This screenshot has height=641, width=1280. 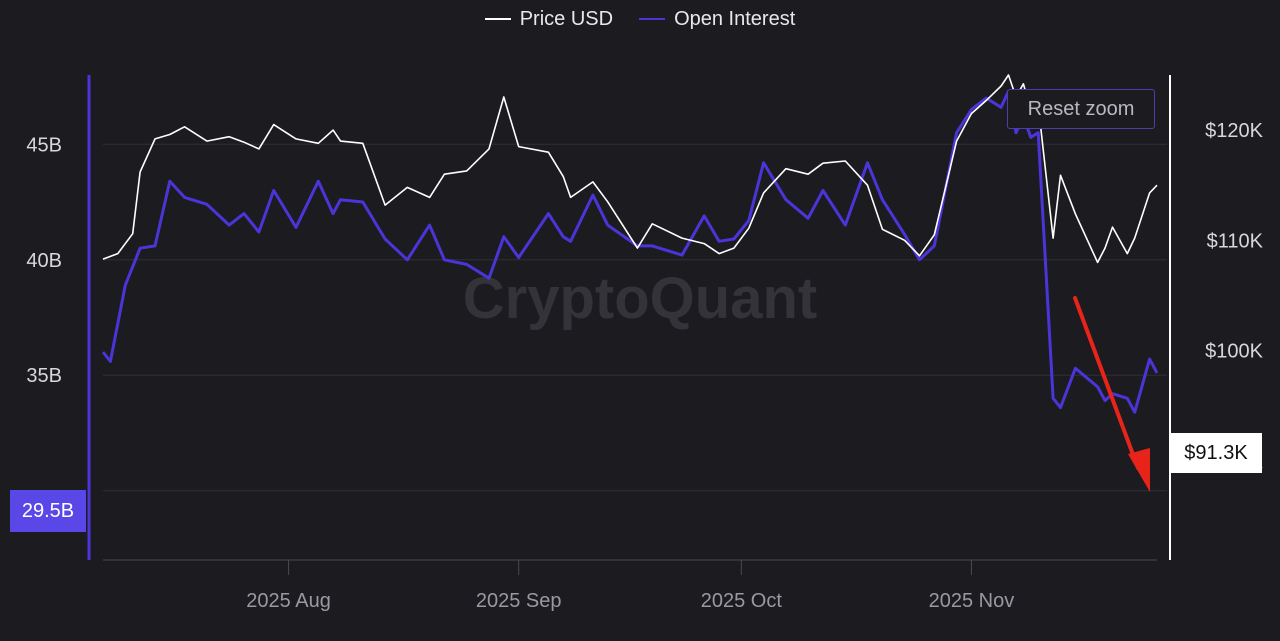 I want to click on current-open-interest-badge: 29.5B, so click(x=48, y=511).